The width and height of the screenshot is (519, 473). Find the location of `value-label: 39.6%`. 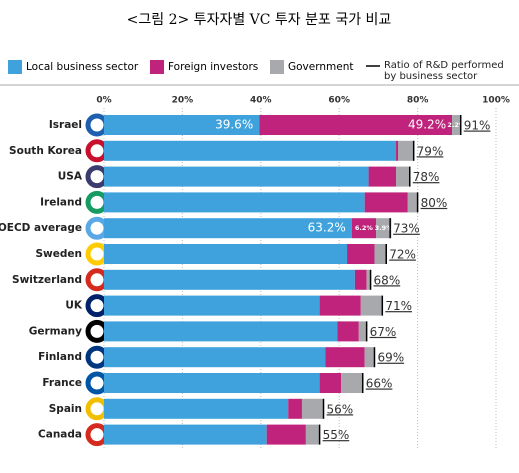

value-label: 39.6% is located at coordinates (234, 125).